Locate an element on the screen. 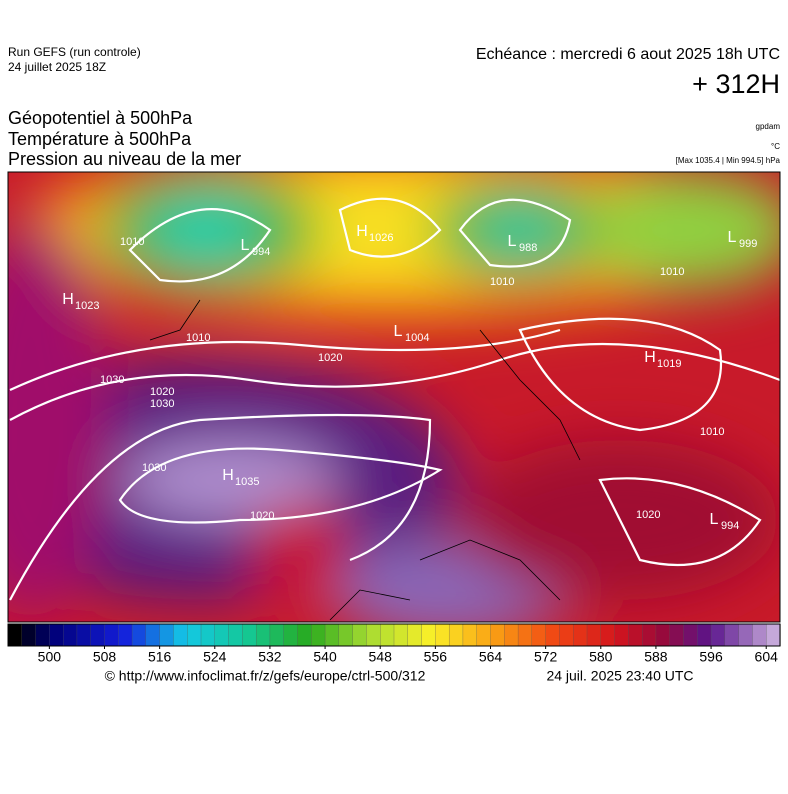 Image resolution: width=788 pixels, height=794 pixels. colorbar-tick-label: 588 is located at coordinates (656, 657).